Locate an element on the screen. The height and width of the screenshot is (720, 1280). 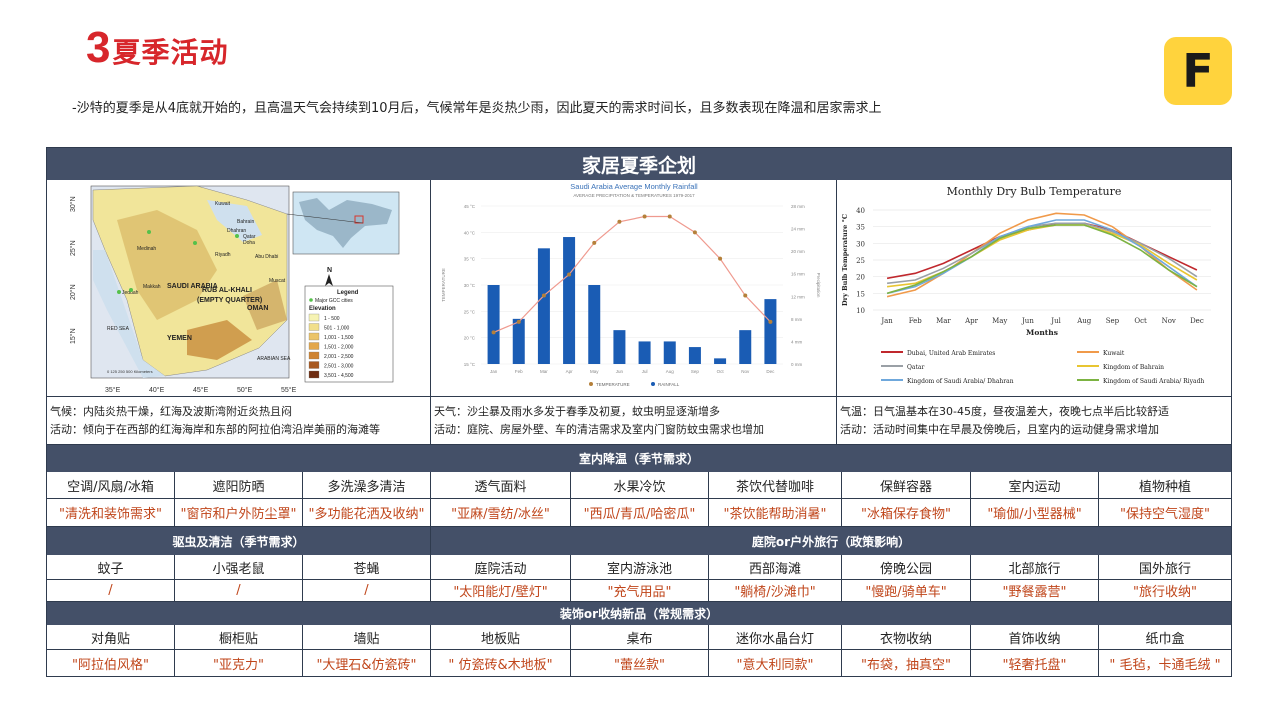
indoor-value-cell: "窗帘和户外防尘罩" is located at coordinates (239, 513).